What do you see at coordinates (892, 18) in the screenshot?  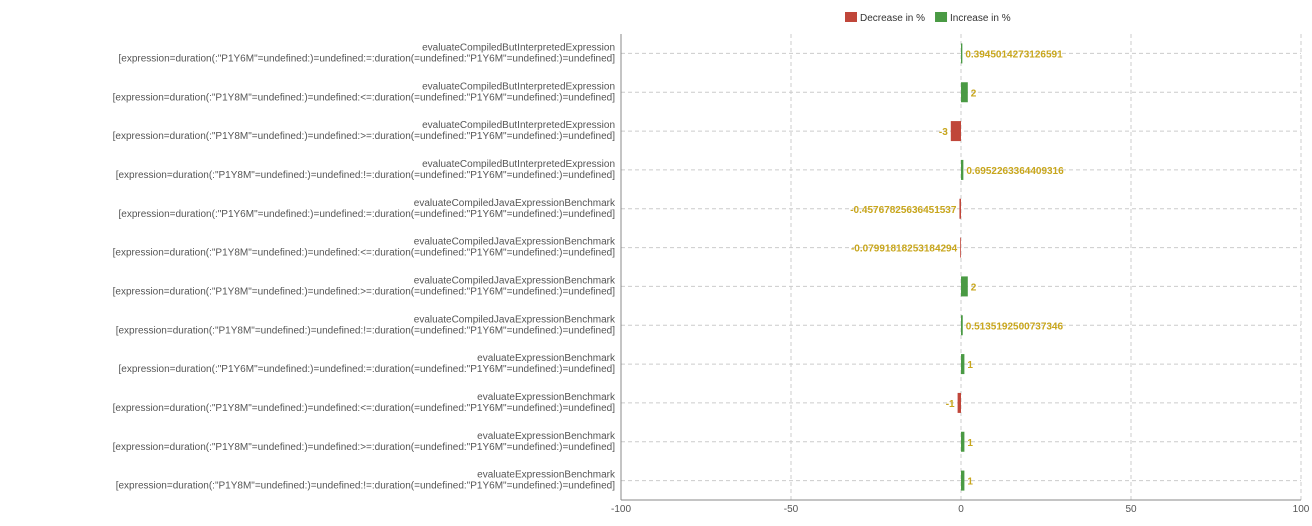 I see `legend-label: Decrease in %` at bounding box center [892, 18].